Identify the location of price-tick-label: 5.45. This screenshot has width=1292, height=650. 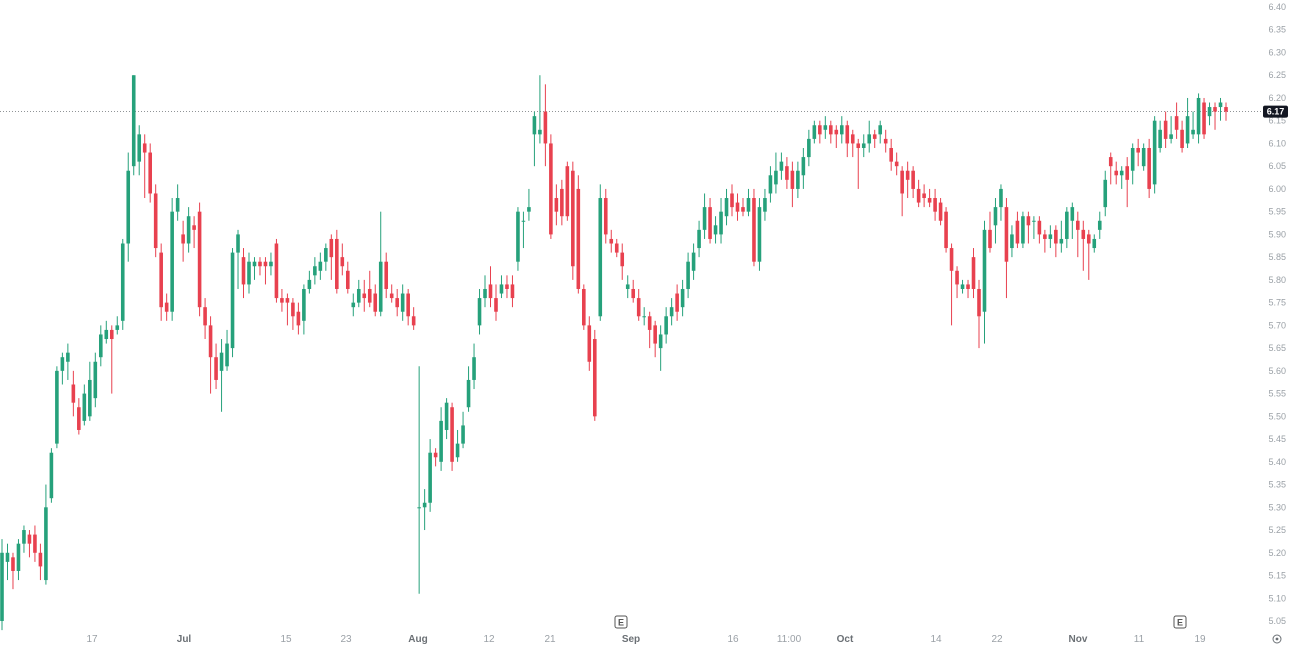
(1277, 439).